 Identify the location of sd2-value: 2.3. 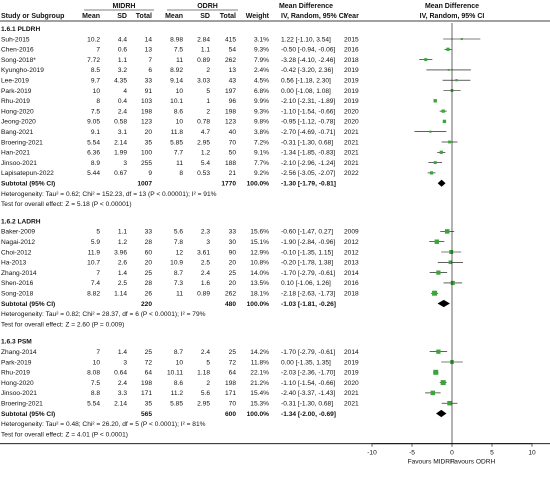
(205, 232).